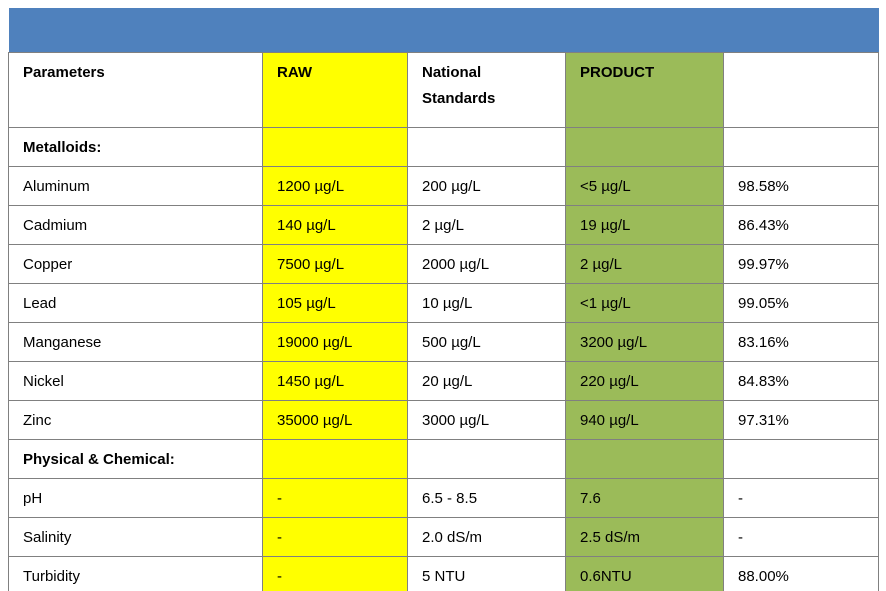  I want to click on title-banner-row, so click(443, 30).